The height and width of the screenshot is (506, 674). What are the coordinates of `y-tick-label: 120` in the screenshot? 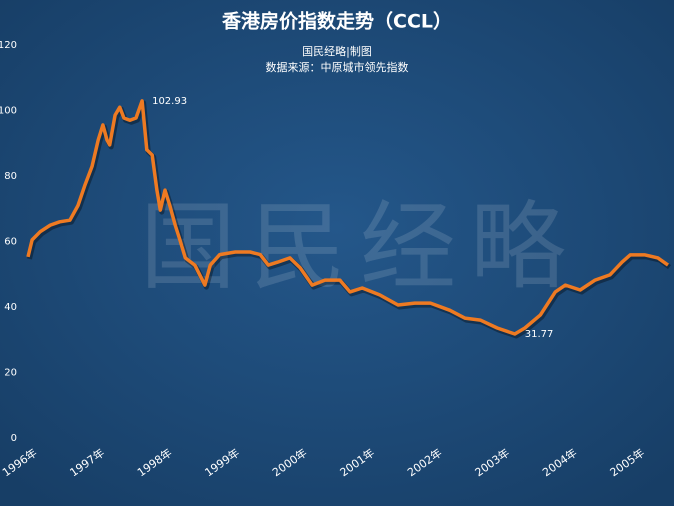 It's located at (8, 45).